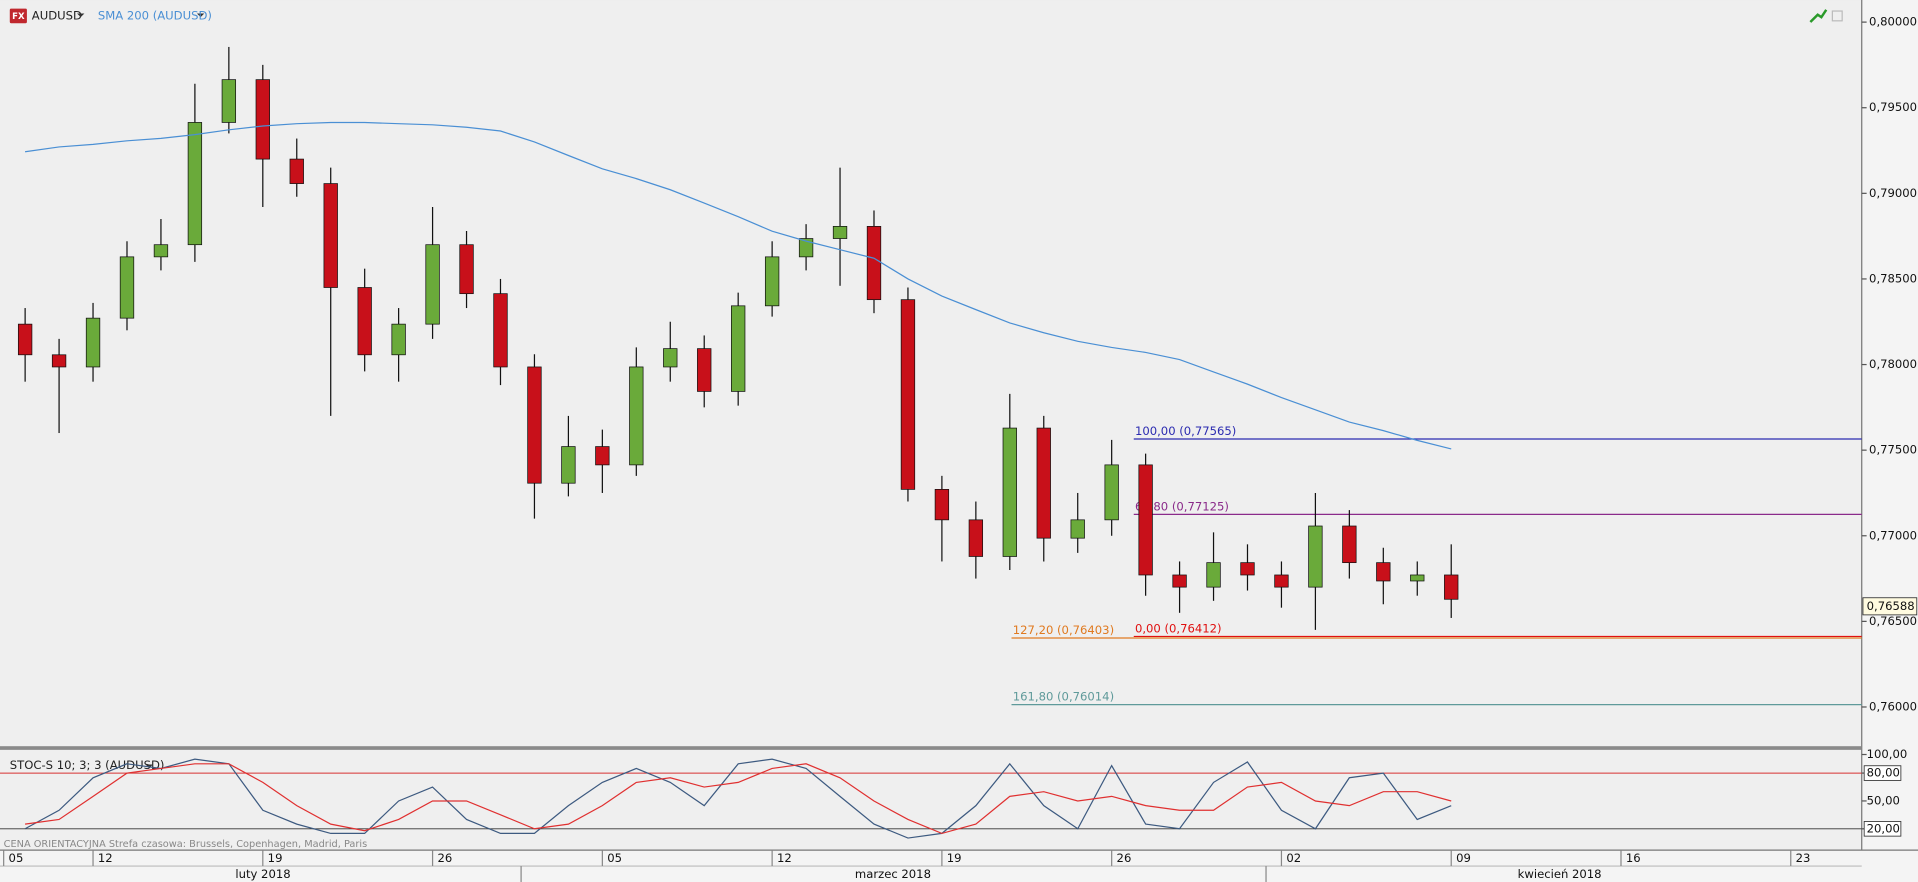 The width and height of the screenshot is (1918, 882). Describe the element at coordinates (57, 15) in the screenshot. I see `symbol: AUDUSD` at that location.